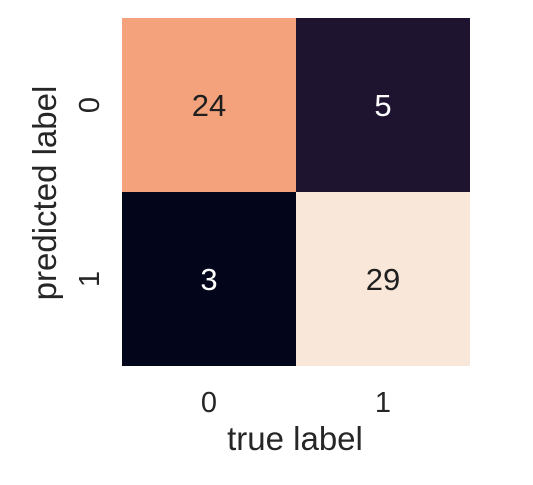  I want to click on y-axis-label: predicted label, so click(44, 193).